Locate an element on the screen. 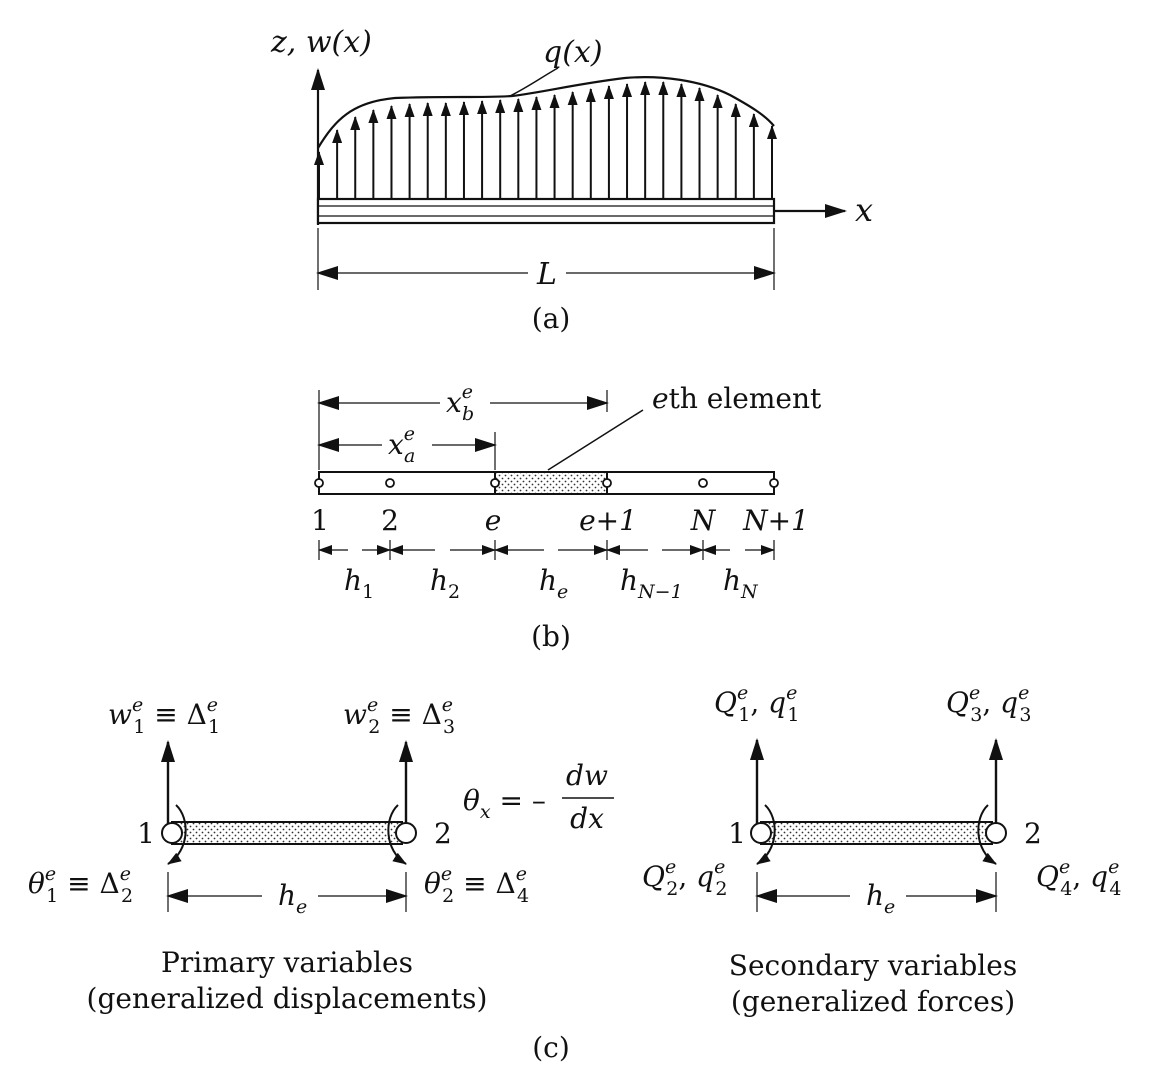  span-label-h2: h2 is located at coordinates (445, 583).